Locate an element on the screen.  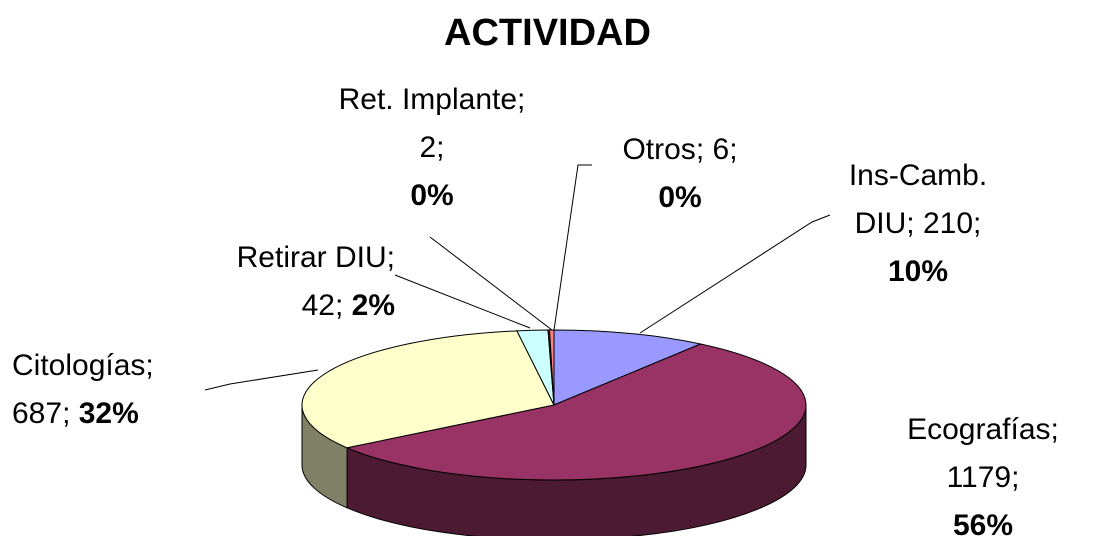
label-value: 210 is located at coordinates (948, 223).